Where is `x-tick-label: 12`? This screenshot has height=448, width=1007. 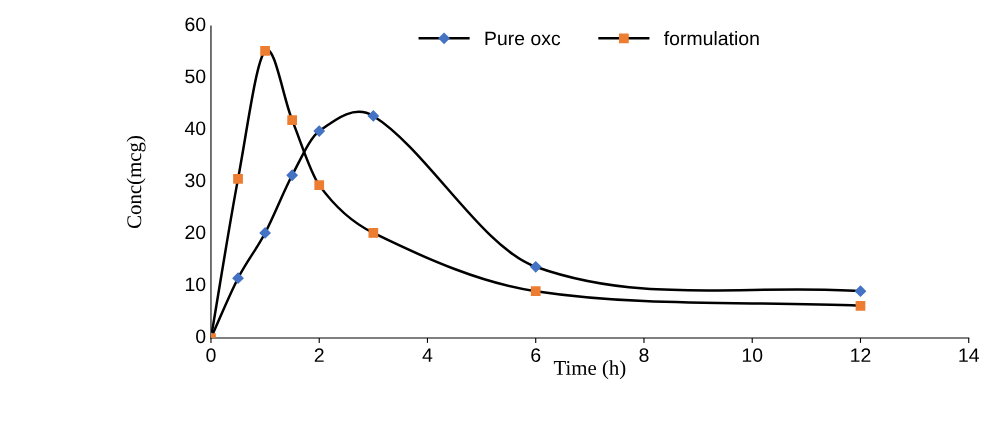
x-tick-label: 12 is located at coordinates (861, 355).